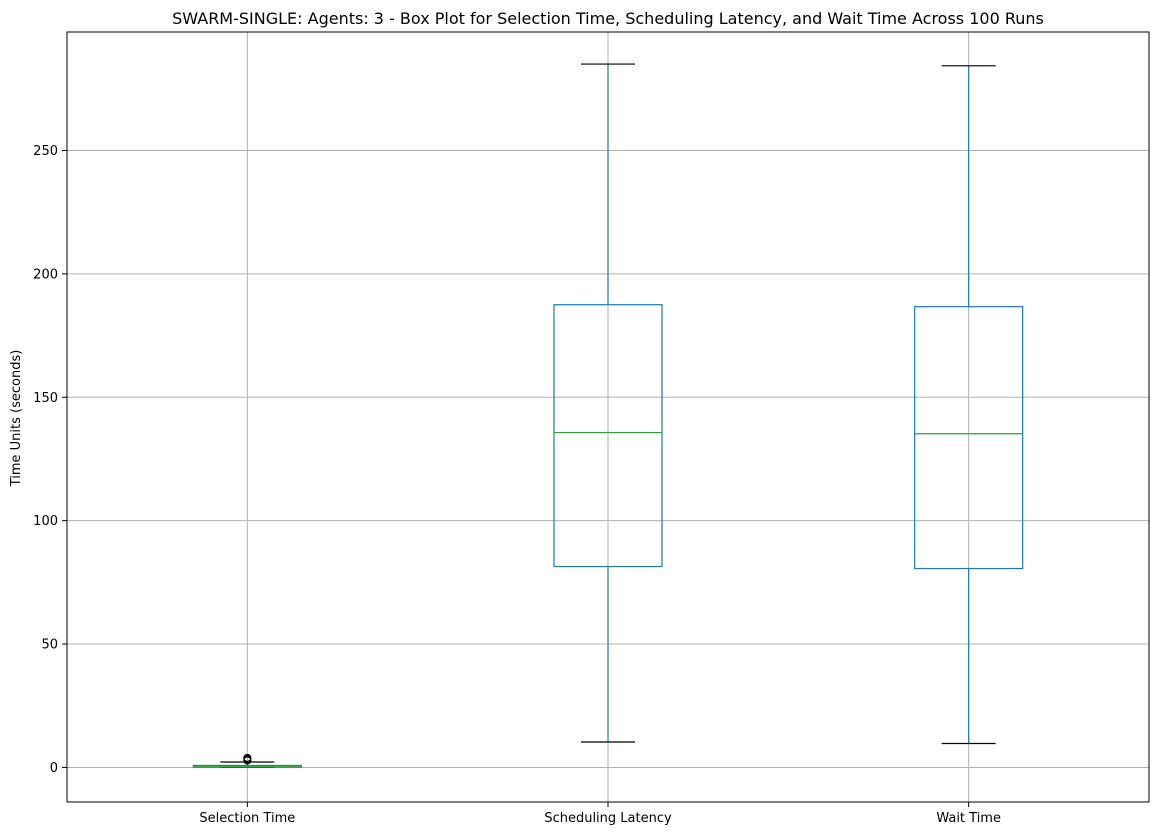 Image resolution: width=1160 pixels, height=836 pixels. What do you see at coordinates (247, 757) in the screenshot?
I see `outlier-point` at bounding box center [247, 757].